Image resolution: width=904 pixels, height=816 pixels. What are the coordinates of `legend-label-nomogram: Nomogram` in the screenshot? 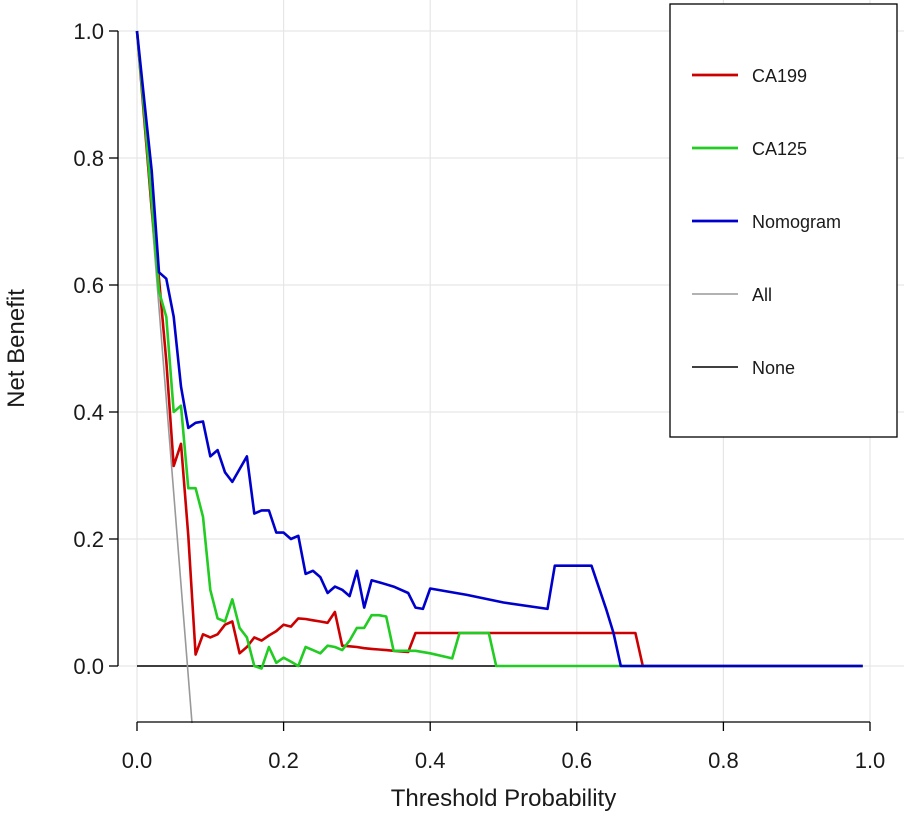 It's located at (796, 222).